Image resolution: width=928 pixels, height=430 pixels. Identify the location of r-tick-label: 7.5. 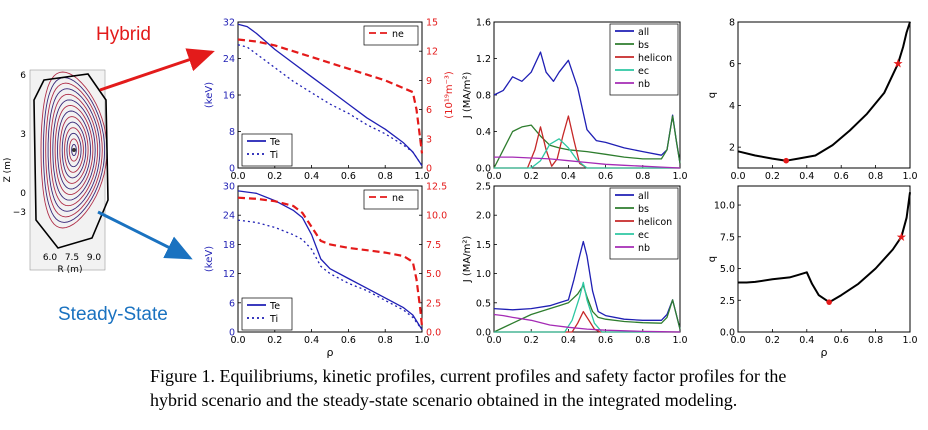
(72, 258).